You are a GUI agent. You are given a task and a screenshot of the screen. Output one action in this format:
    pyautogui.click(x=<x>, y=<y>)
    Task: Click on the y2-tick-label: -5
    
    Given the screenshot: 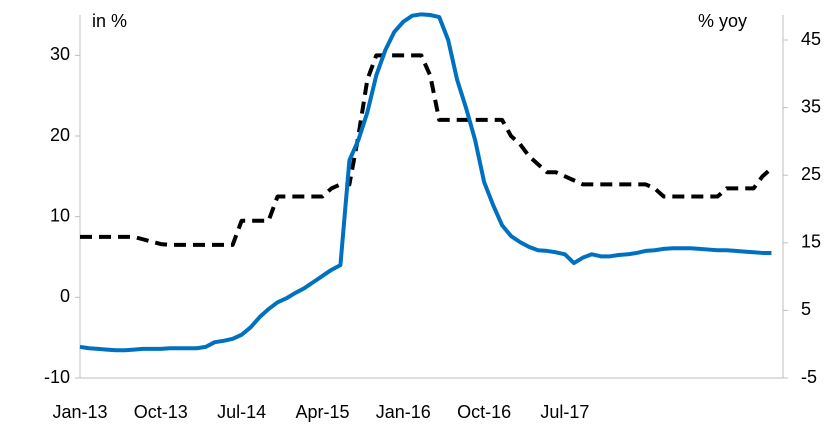 What is the action you would take?
    pyautogui.click(x=809, y=377)
    